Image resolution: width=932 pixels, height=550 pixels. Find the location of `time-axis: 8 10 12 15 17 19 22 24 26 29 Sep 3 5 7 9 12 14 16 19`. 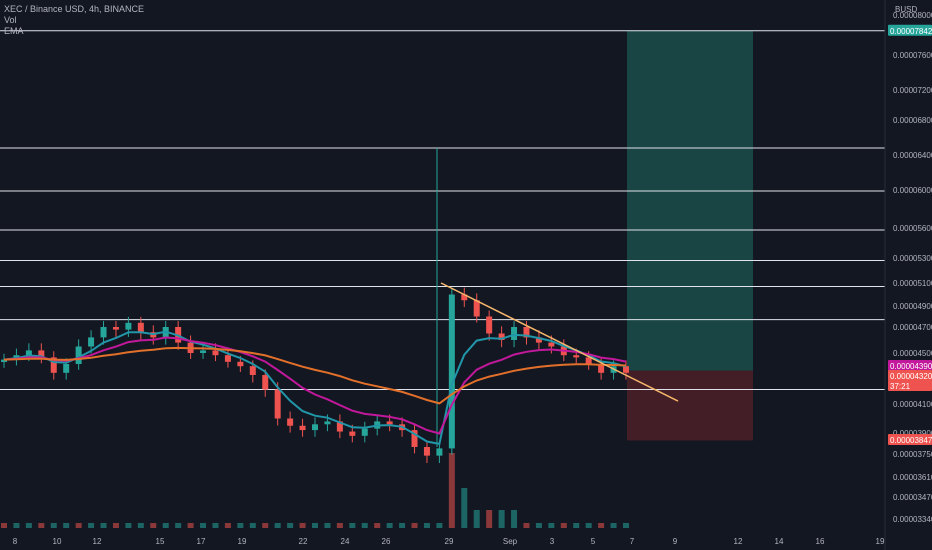

time-axis: 8 10 12 15 17 19 22 24 26 29 Sep 3 5 7 9 12 14 16 19 is located at coordinates (449, 541).